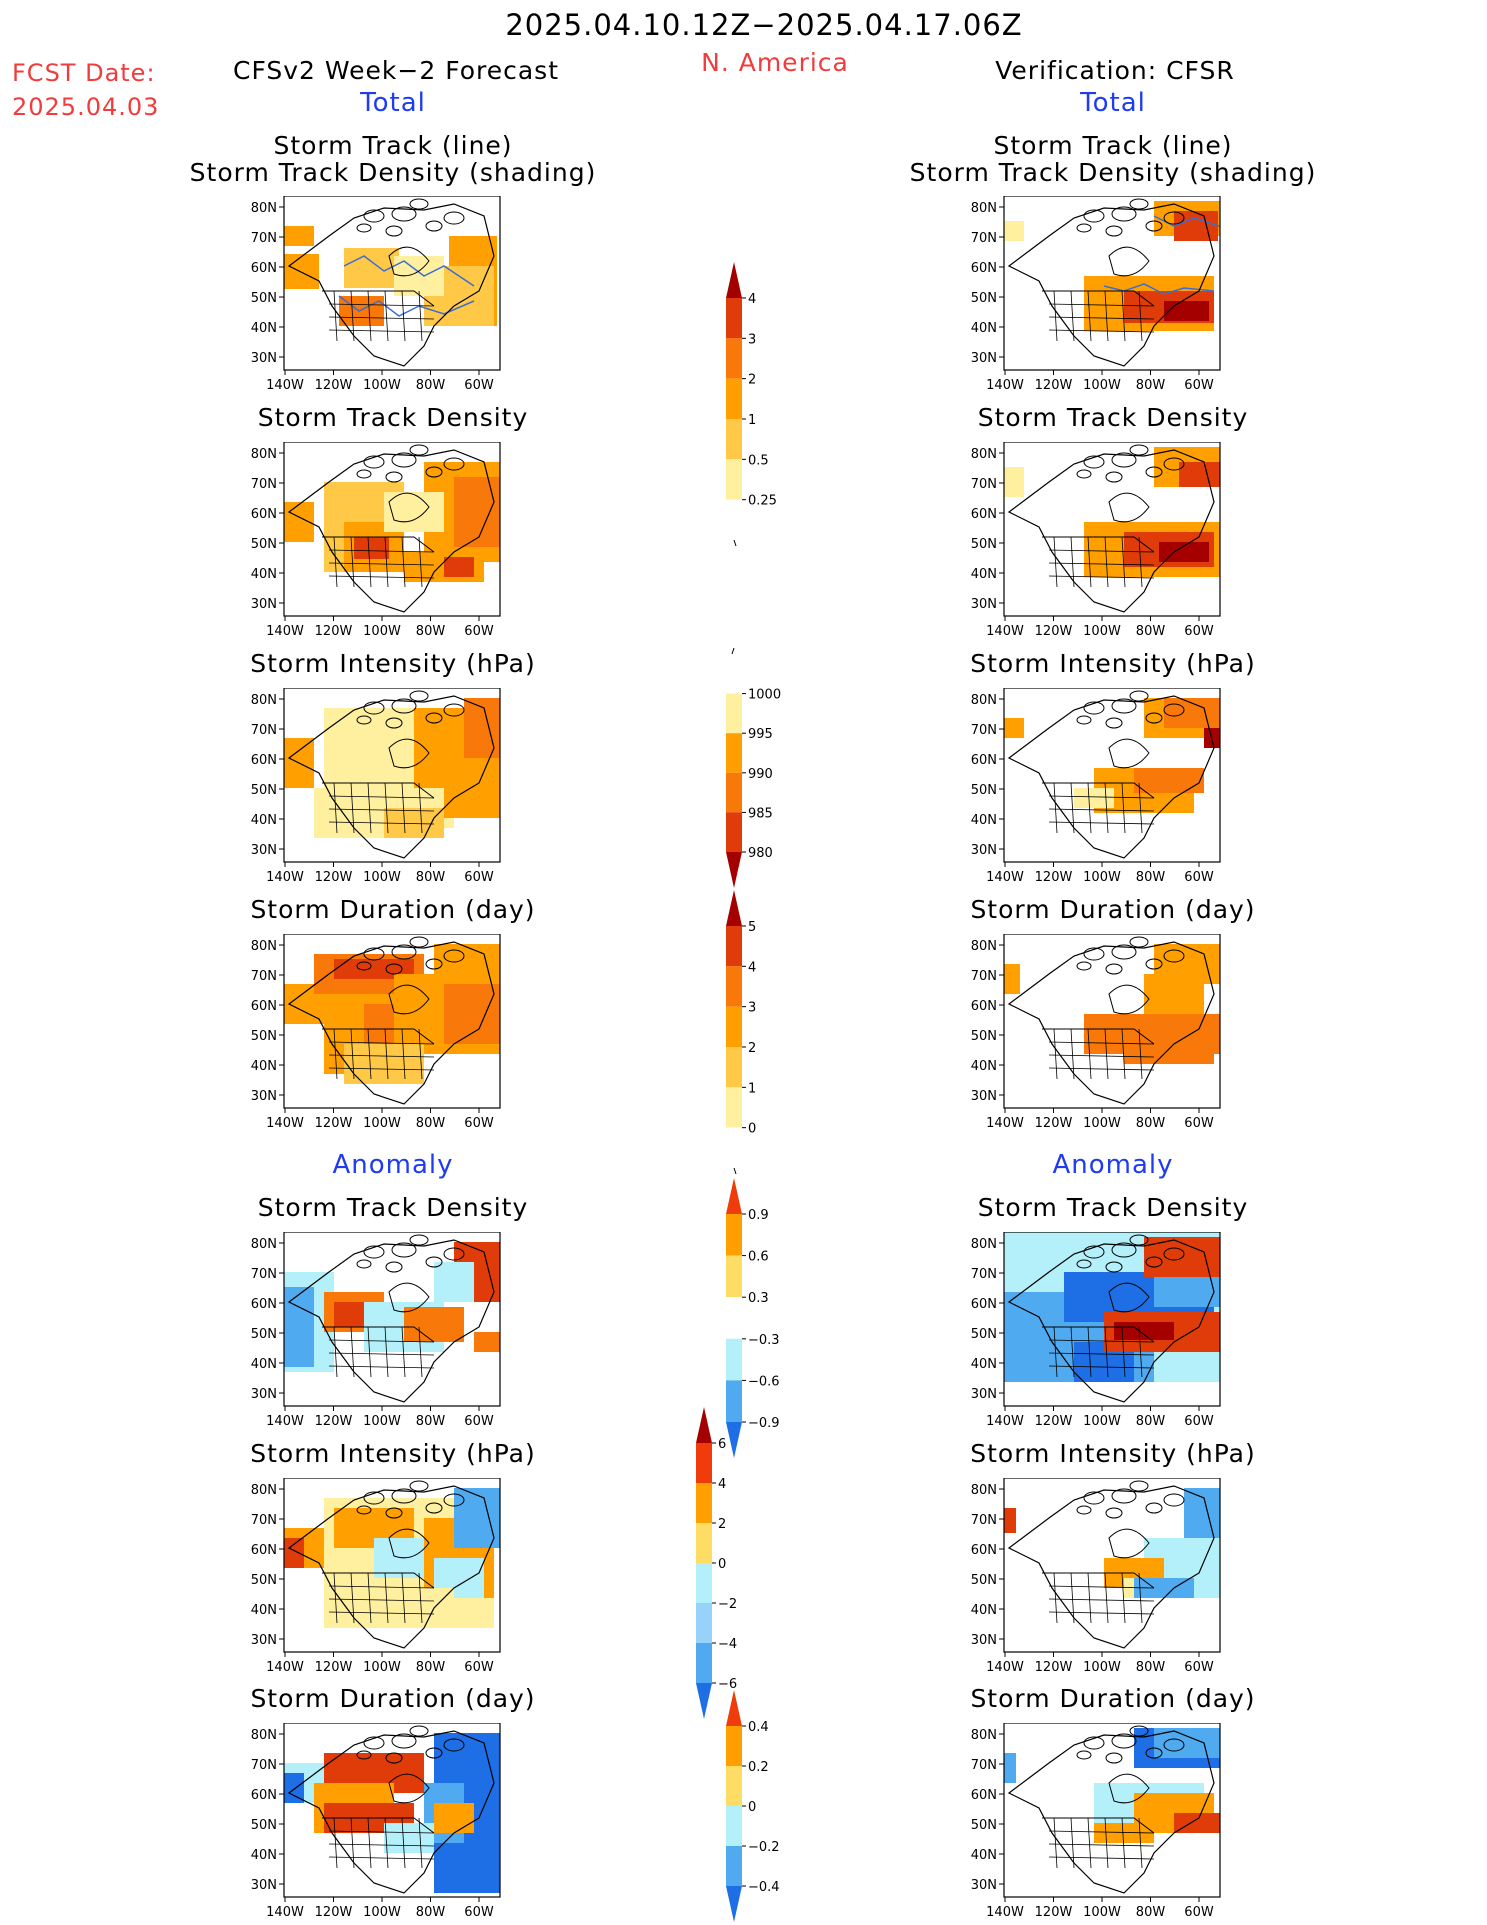 This screenshot has height=1925, width=1487. What do you see at coordinates (764, 1340) in the screenshot?
I see `colorbar-tick-label: −0.3` at bounding box center [764, 1340].